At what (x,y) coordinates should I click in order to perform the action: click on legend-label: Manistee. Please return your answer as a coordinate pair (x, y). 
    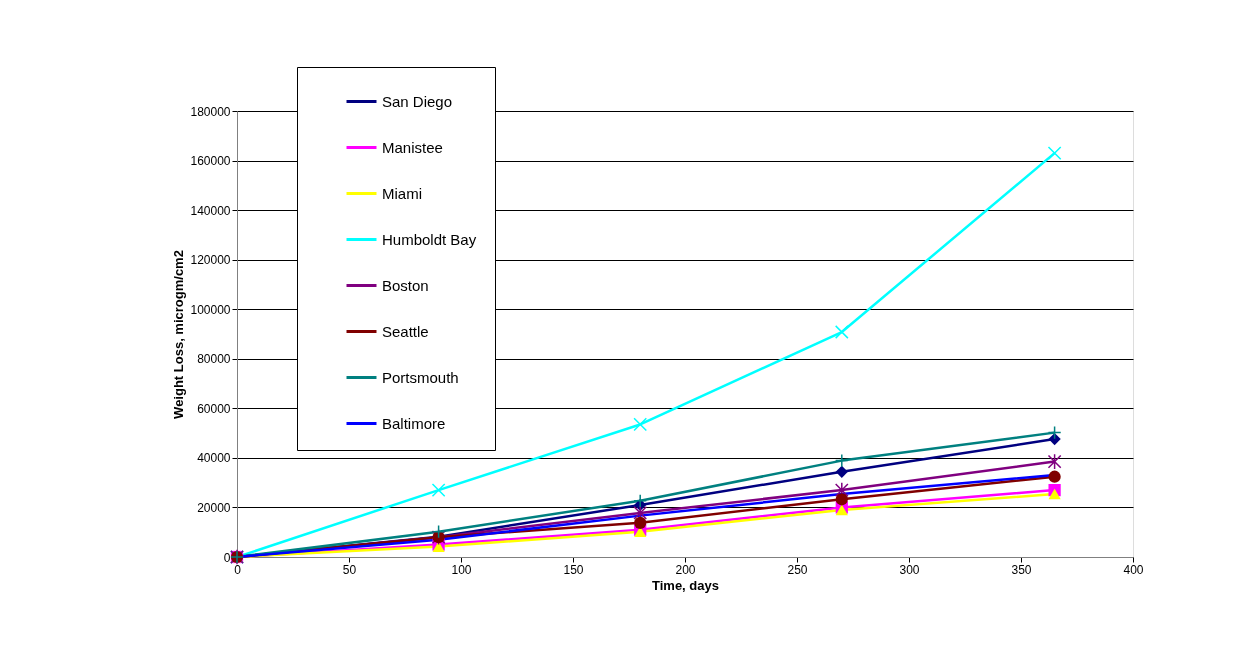
    Looking at the image, I should click on (412, 147).